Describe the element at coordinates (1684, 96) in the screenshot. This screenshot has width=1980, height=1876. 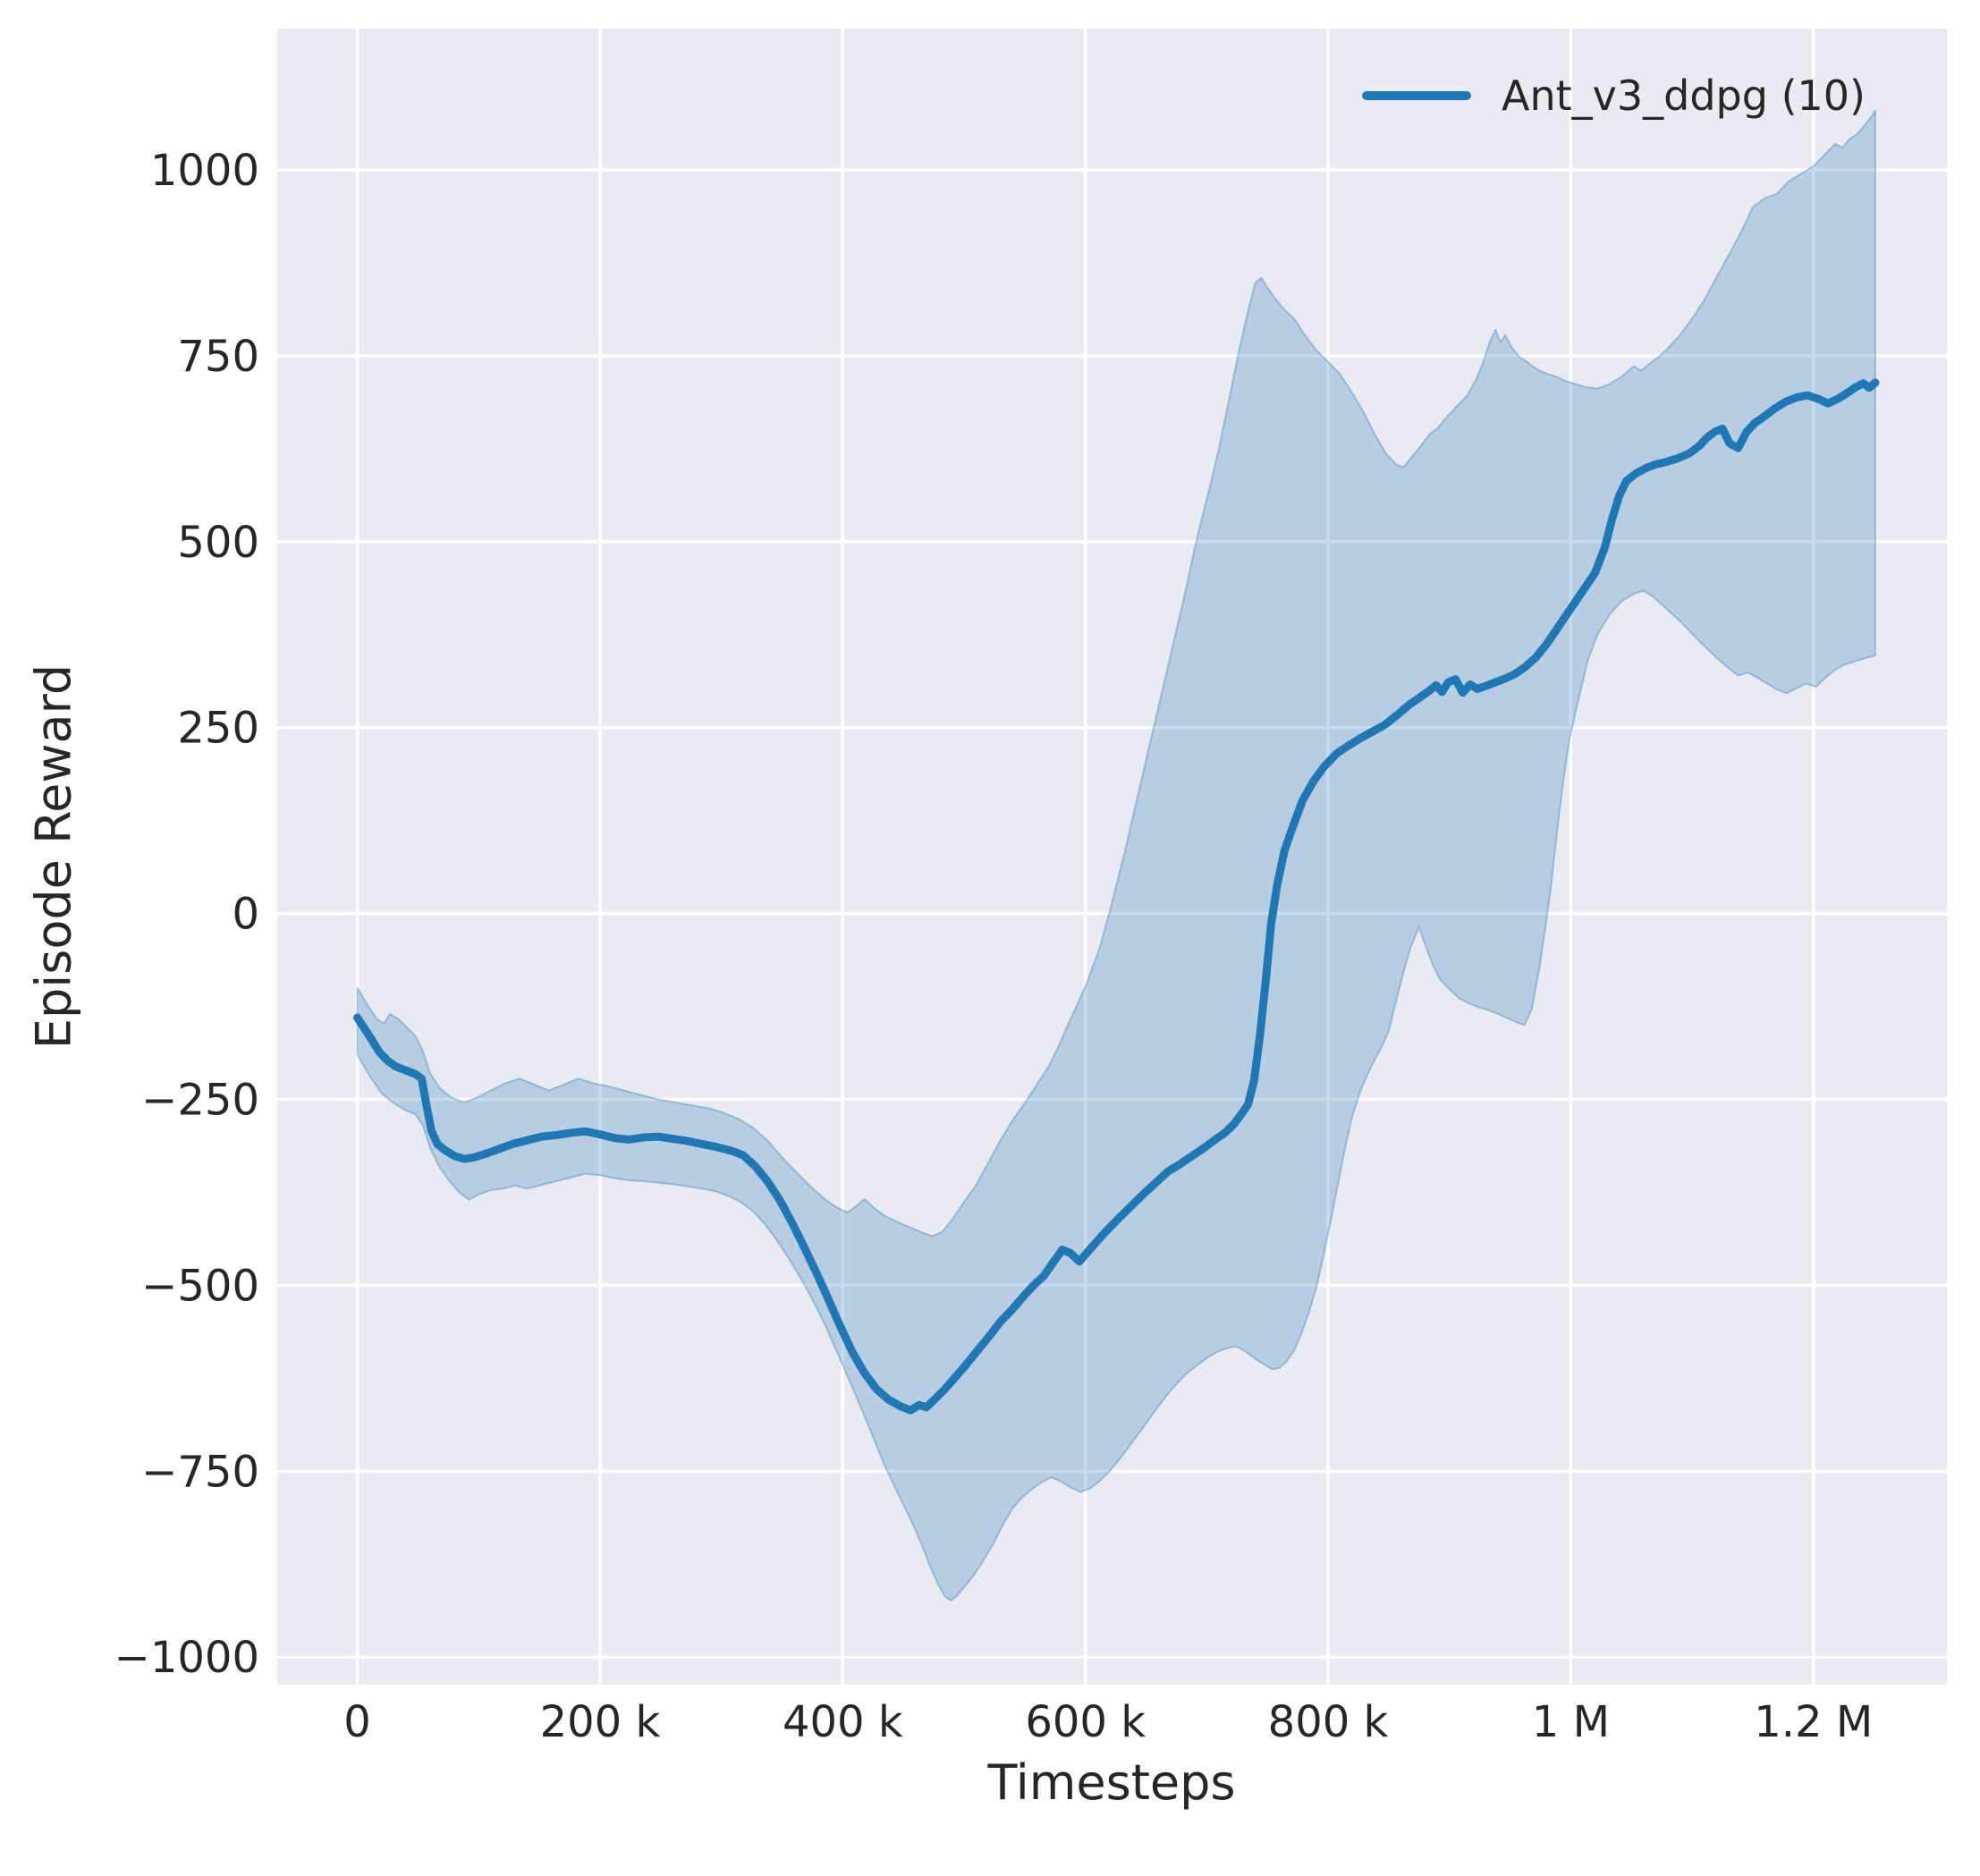
I see `legend-series-label: Ant_v3_ddpg (10)` at that location.